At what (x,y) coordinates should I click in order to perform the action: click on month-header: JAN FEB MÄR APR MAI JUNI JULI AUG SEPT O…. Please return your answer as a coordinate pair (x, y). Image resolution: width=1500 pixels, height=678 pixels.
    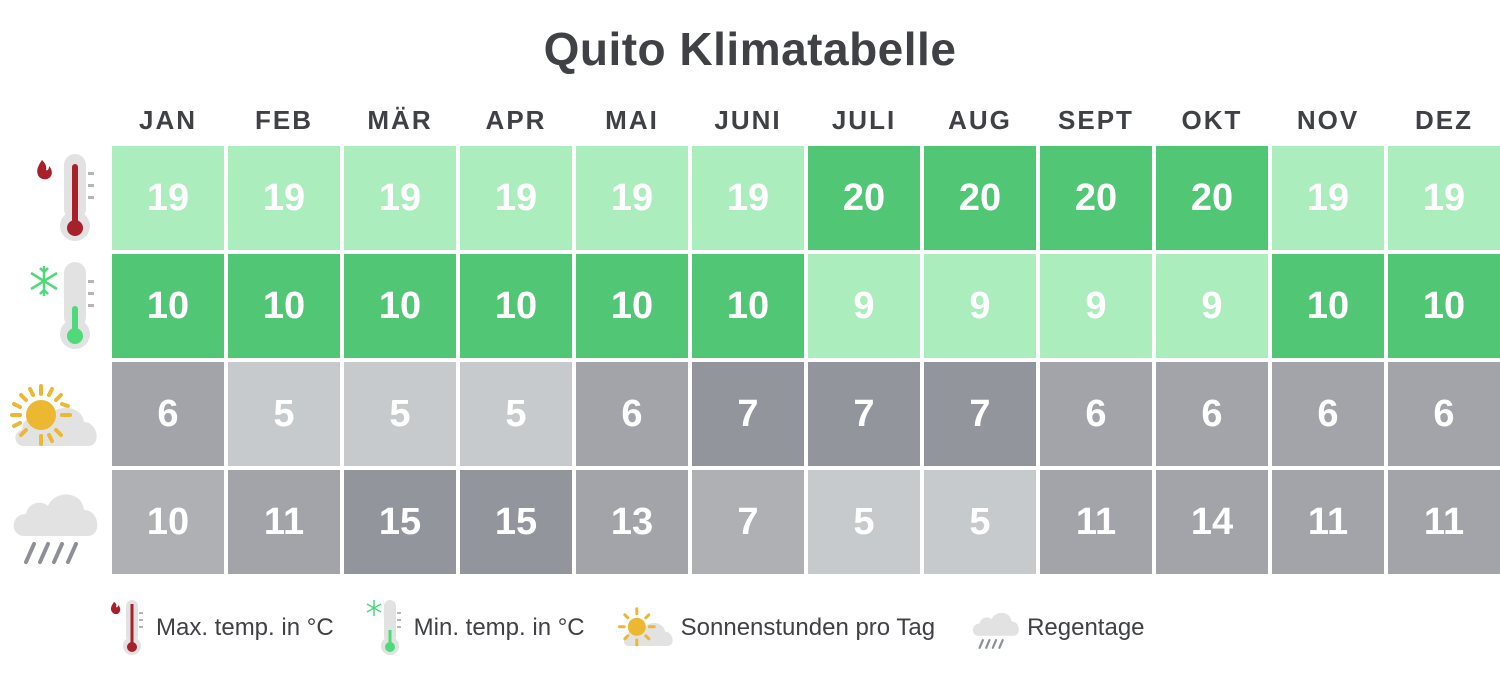
    Looking at the image, I should click on (806, 120).